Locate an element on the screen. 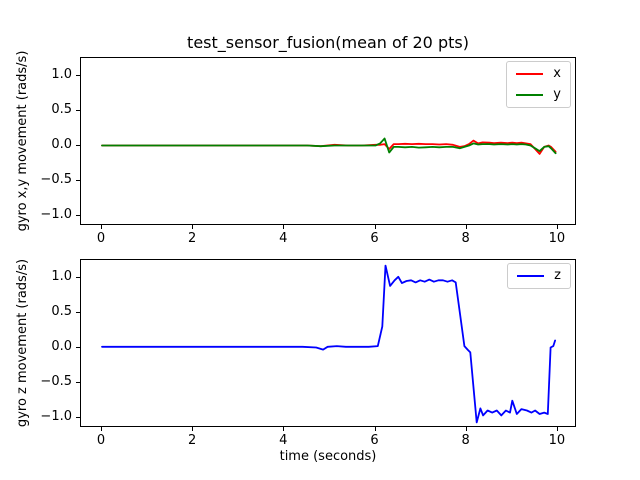 The height and width of the screenshot is (480, 640). legend-label-y: y is located at coordinates (557, 94).